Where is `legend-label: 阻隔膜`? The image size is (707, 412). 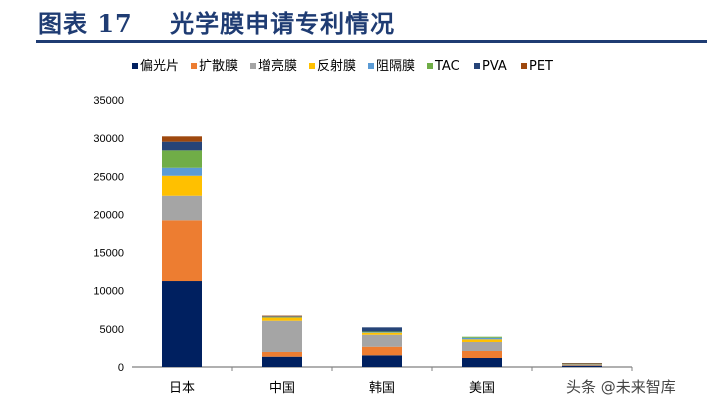
legend-label: 阻隔膜 is located at coordinates (395, 66).